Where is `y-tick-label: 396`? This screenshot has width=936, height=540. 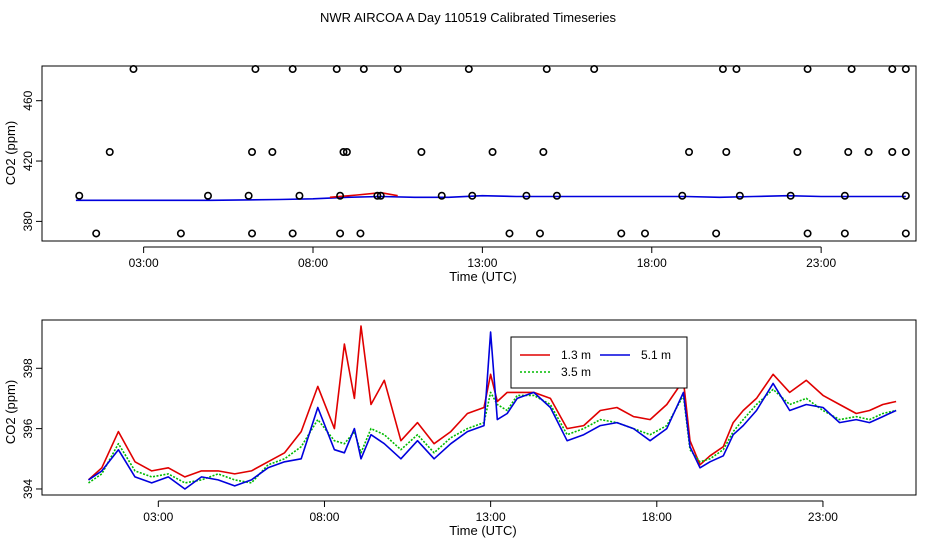
y-tick-label: 396 is located at coordinates (28, 428).